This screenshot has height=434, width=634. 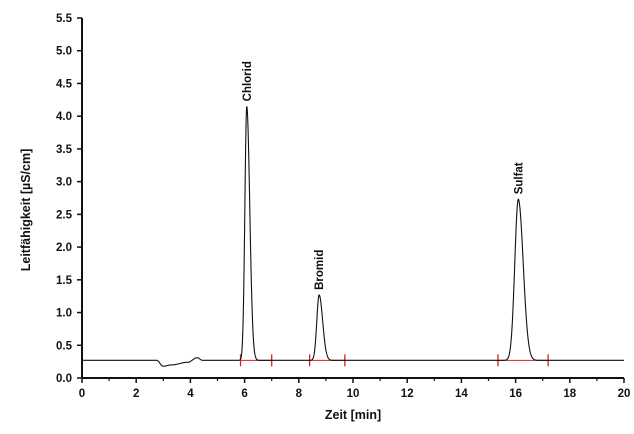 I want to click on y-axis-ticks: 0.0 0.5 1.0 1.5 2.0 2.5 3.0 3.5 4.0 4.5 5.0 5.5, so click(x=69, y=199).